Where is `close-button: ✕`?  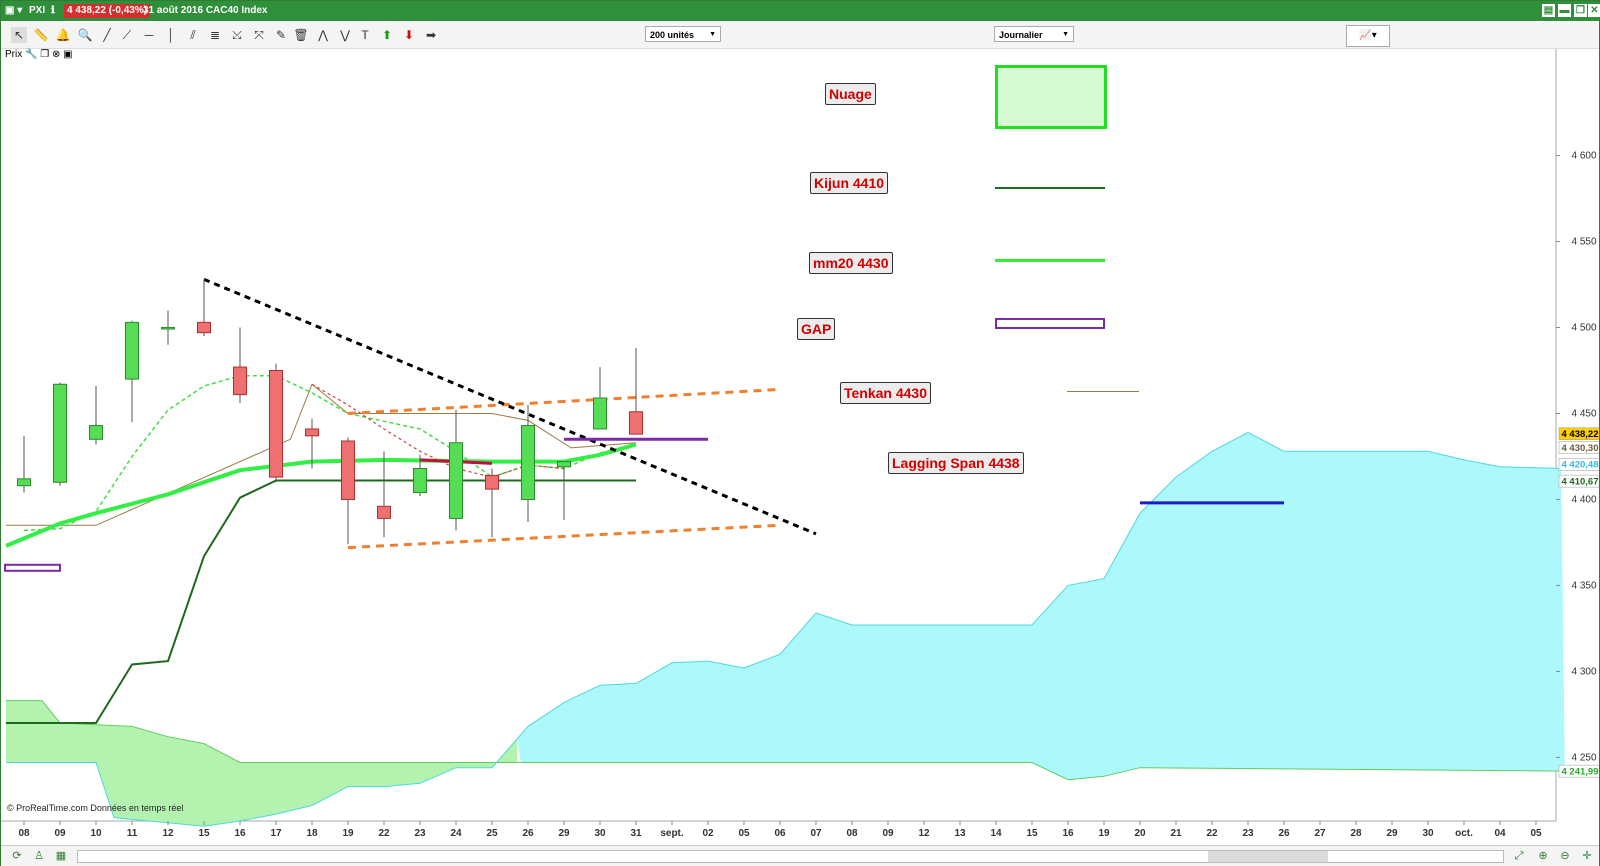 close-button: ✕ is located at coordinates (1594, 10).